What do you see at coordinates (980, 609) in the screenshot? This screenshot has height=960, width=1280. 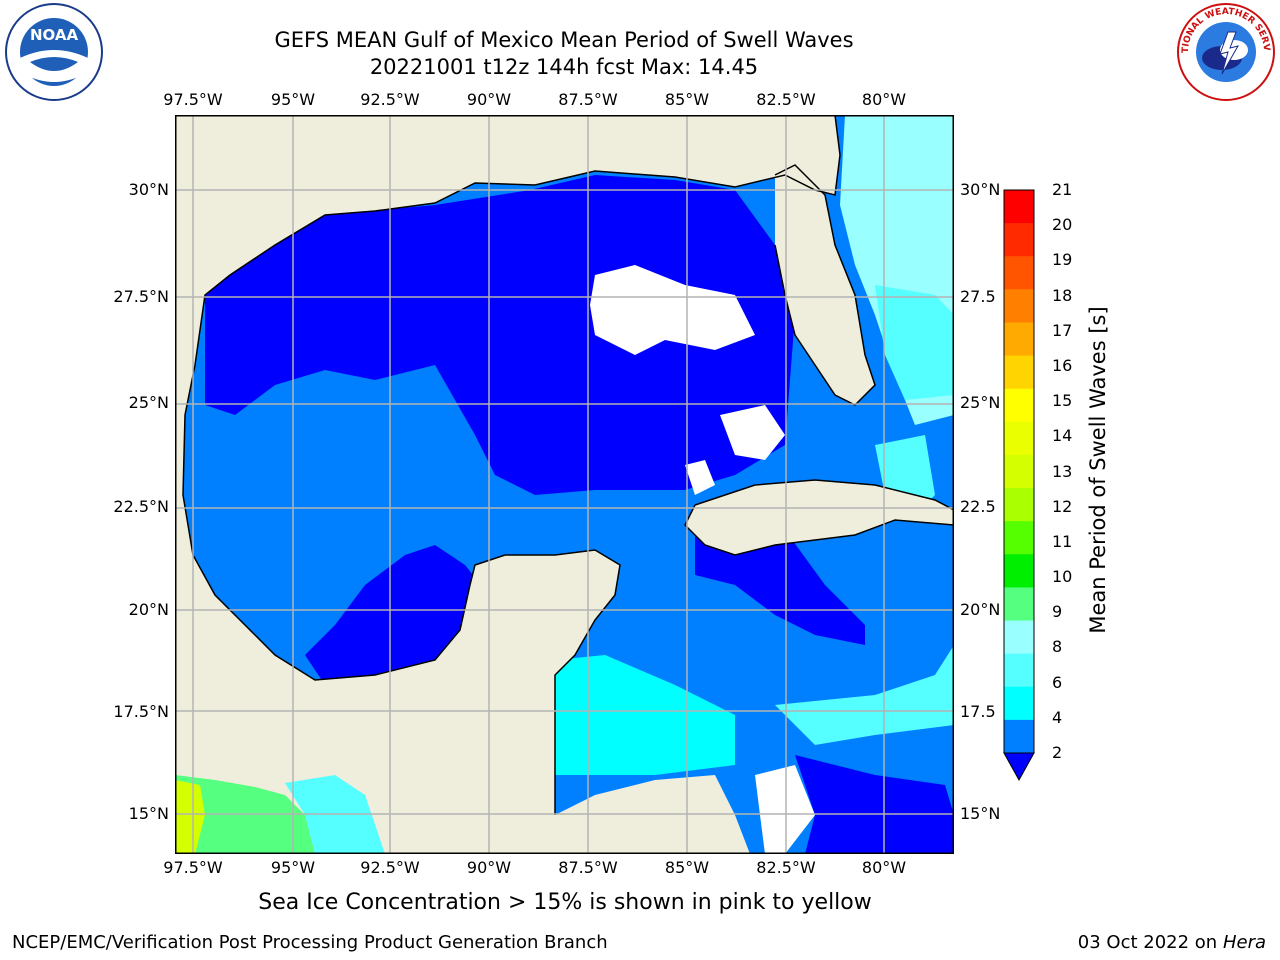 I see `lat-tick-right: 20°N` at bounding box center [980, 609].